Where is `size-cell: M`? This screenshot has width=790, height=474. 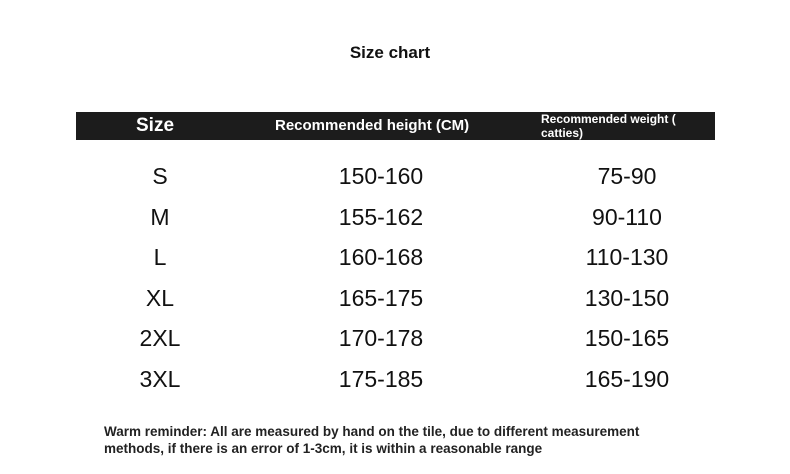
size-cell: M is located at coordinates (160, 216).